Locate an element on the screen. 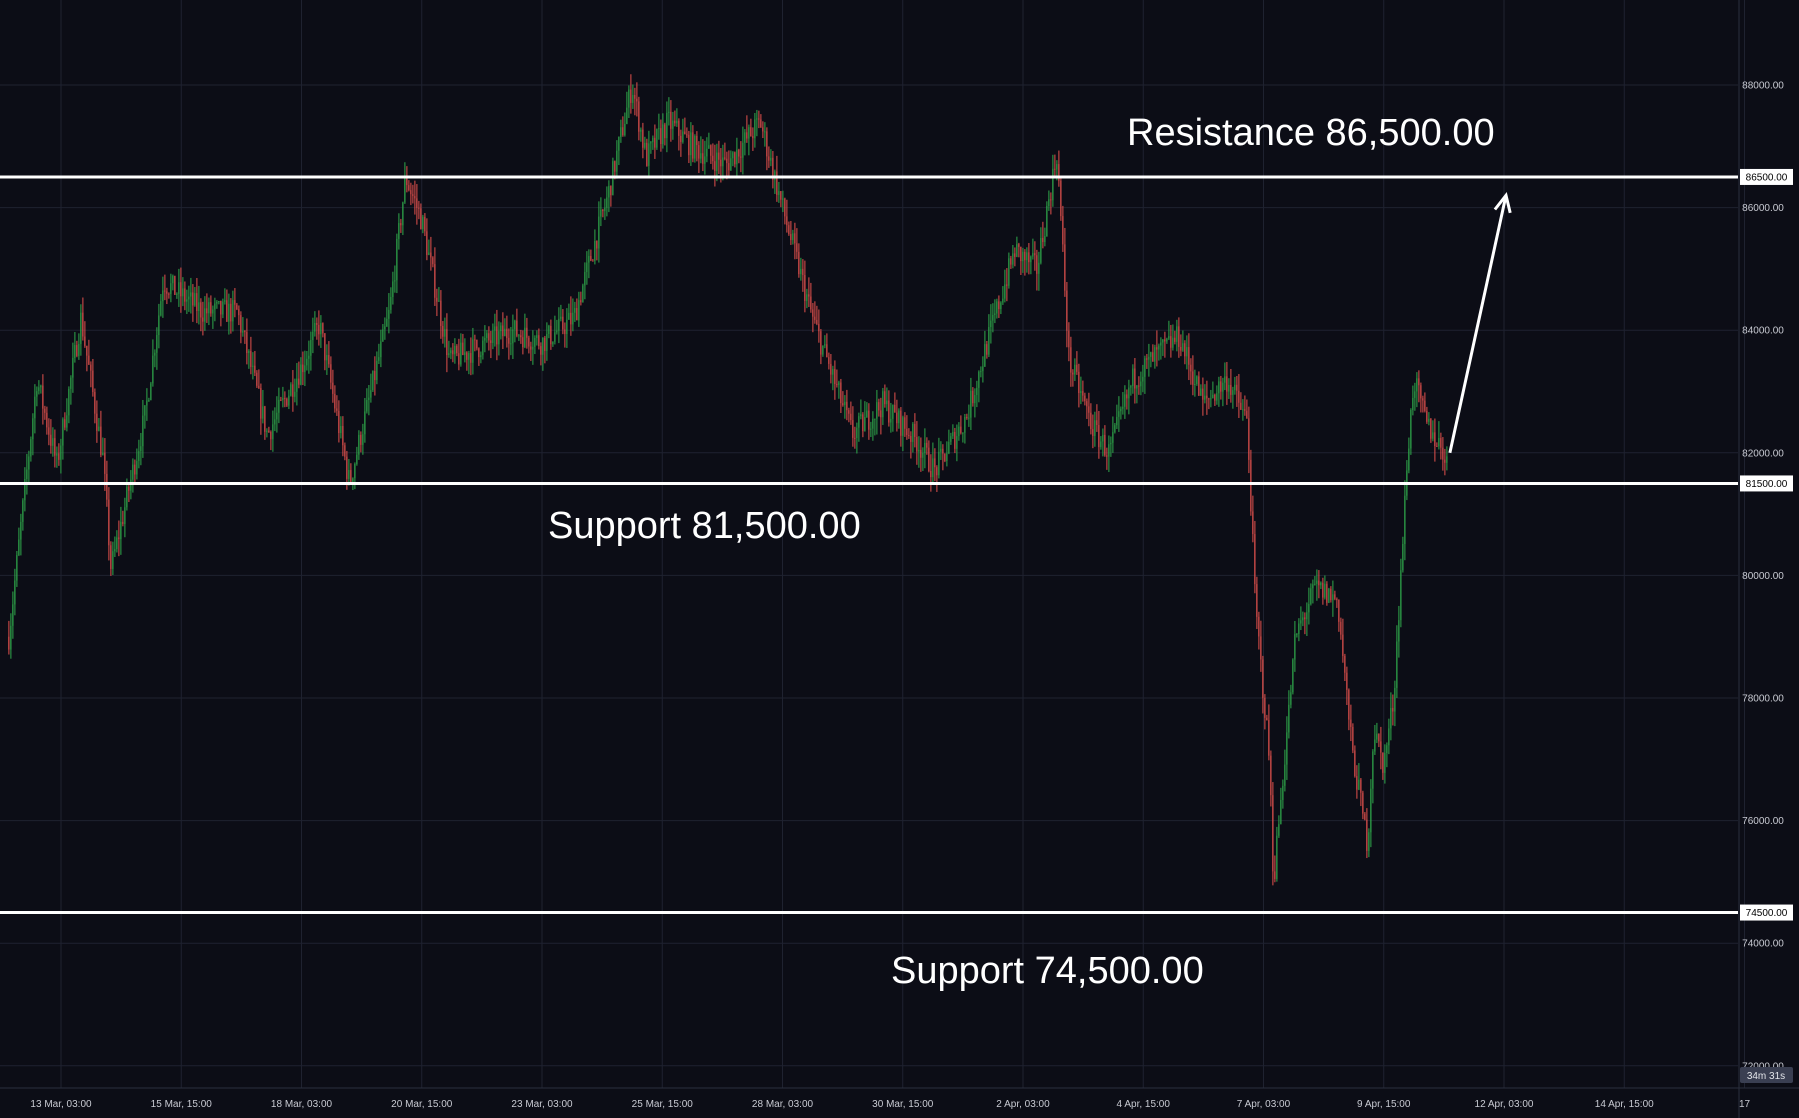  projection-arrow is located at coordinates (1480, 322).